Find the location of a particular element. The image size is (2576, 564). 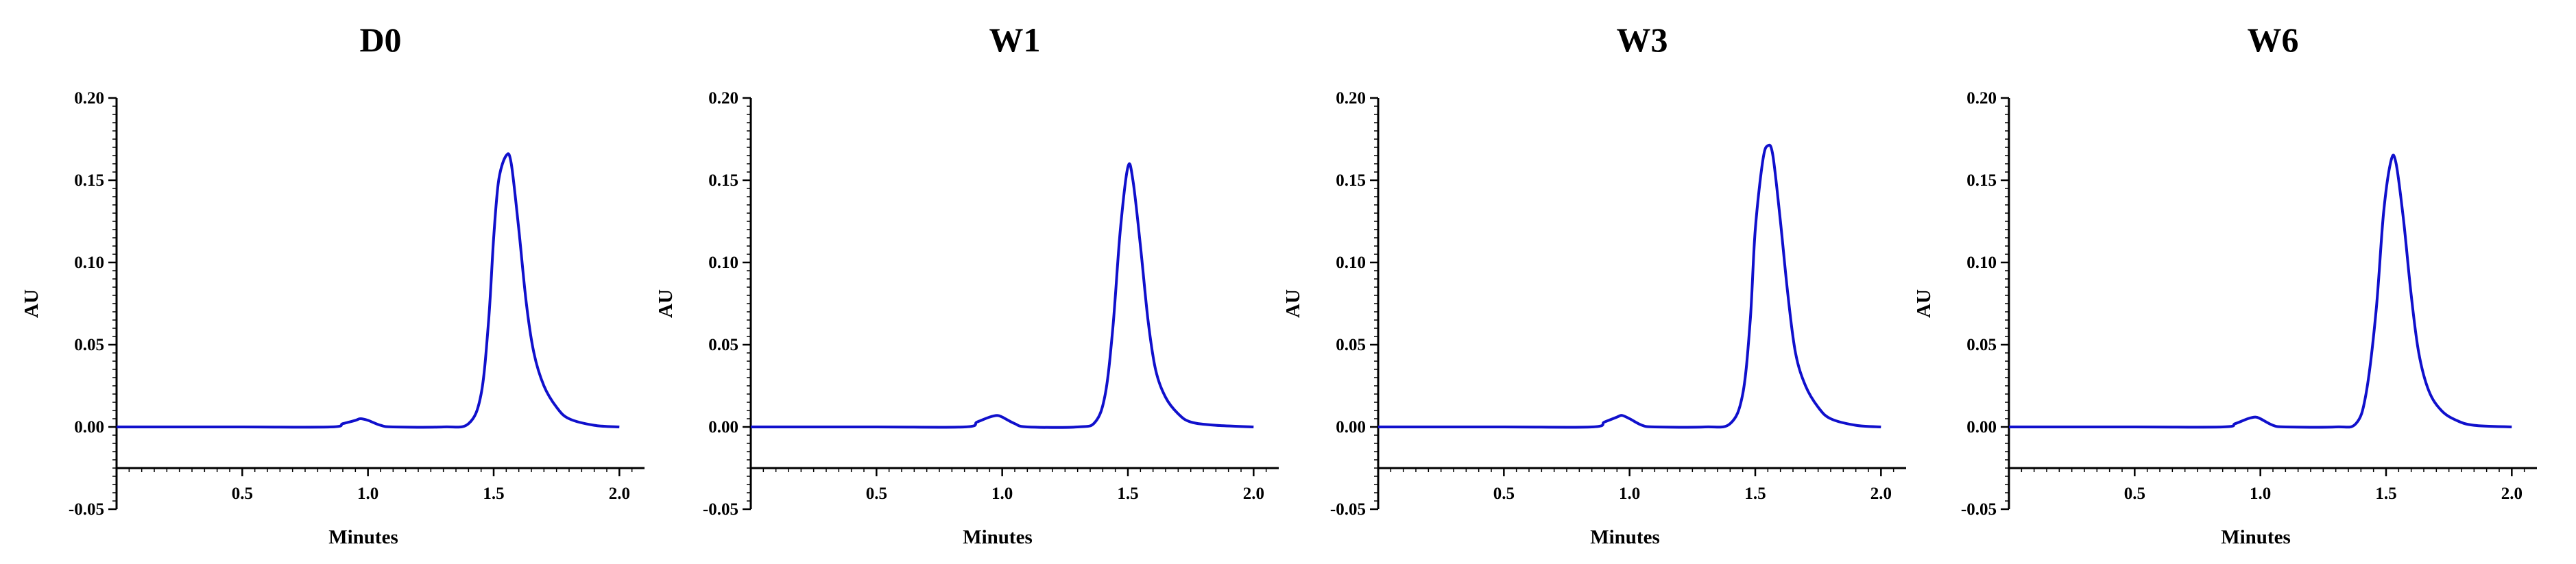

panel-title: W3 is located at coordinates (1643, 40).